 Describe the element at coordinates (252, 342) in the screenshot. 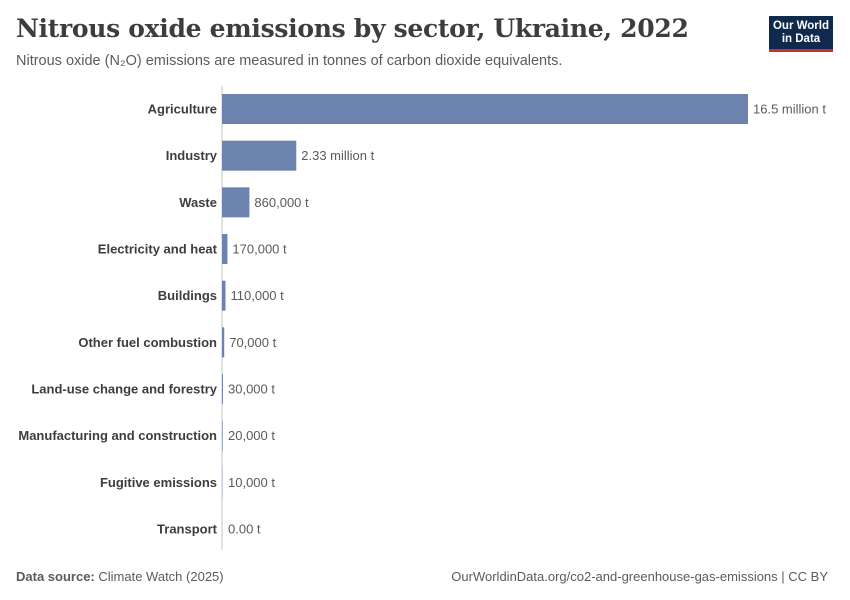

I see `value-label: 70,000 t` at that location.